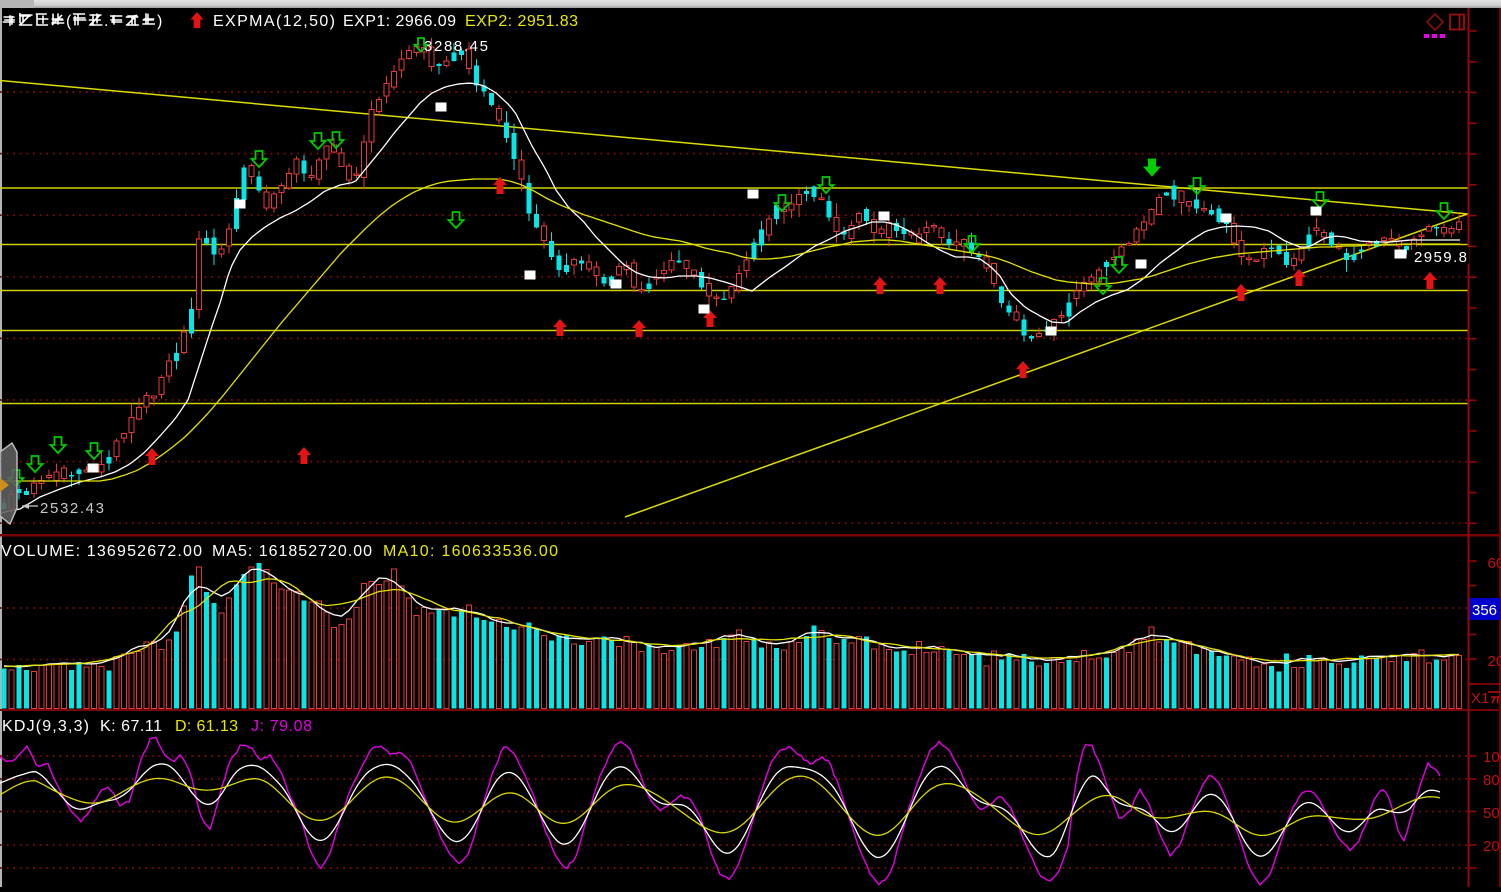 The height and width of the screenshot is (892, 1501). Describe the element at coordinates (131, 726) in the screenshot. I see `svg-text: K: 67.11` at that location.